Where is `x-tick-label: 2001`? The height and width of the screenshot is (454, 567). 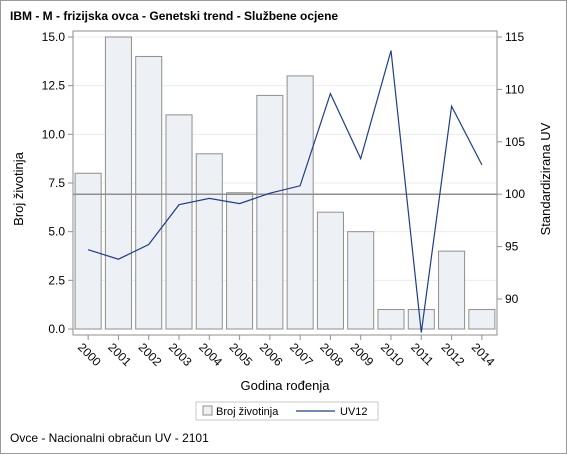 x-tick-label: 2001 is located at coordinates (119, 354).